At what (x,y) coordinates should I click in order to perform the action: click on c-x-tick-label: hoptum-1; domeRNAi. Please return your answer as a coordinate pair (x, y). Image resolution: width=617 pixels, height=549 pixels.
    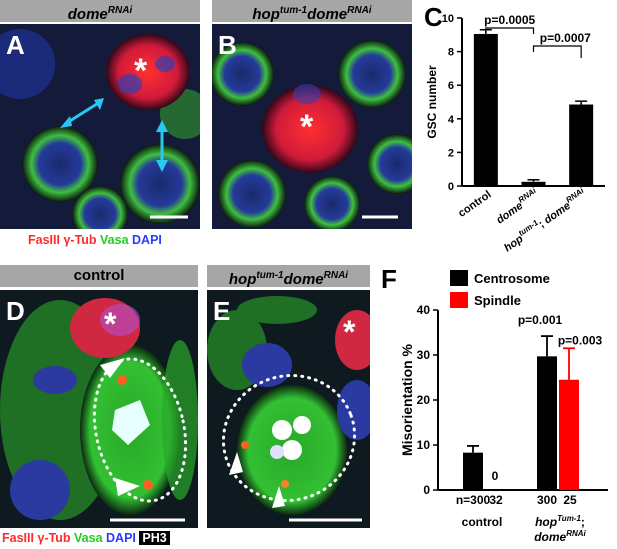
    Looking at the image, I should click on (544, 220).